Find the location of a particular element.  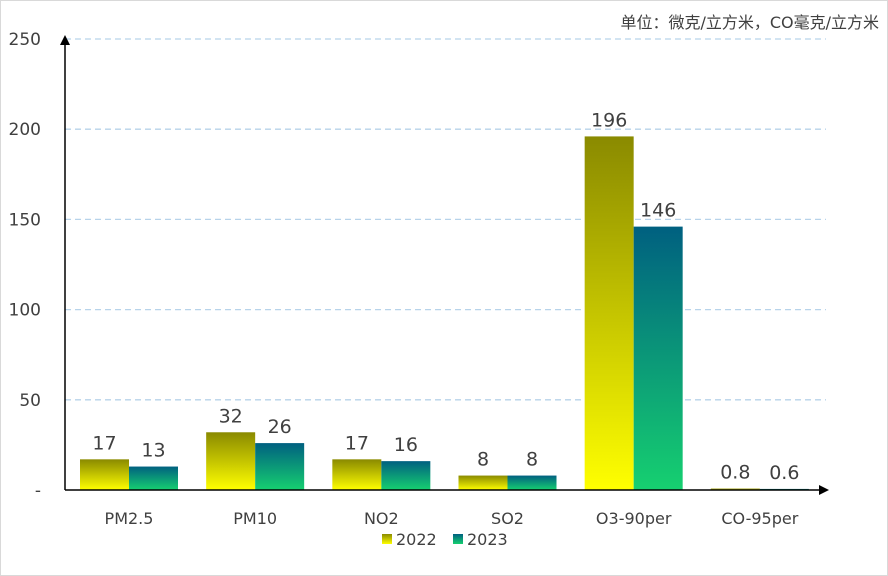

data-label: 13 is located at coordinates (153, 451).